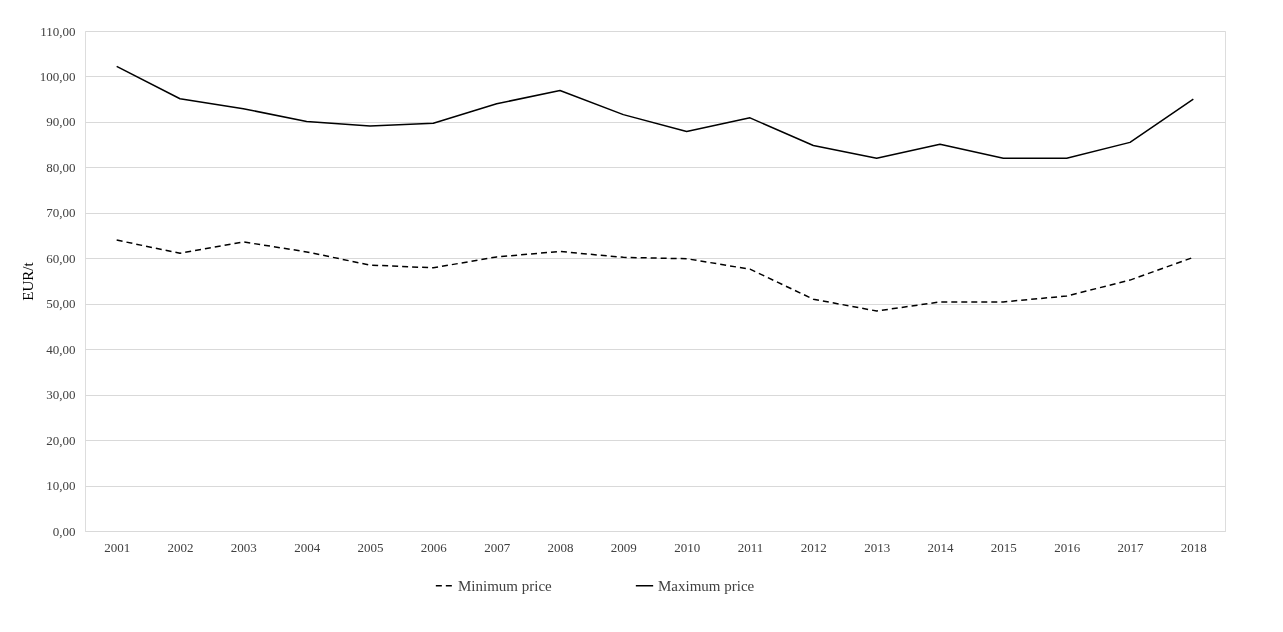 The image size is (1283, 632). What do you see at coordinates (27, 281) in the screenshot?
I see `y-axis-title: EUR/t` at bounding box center [27, 281].